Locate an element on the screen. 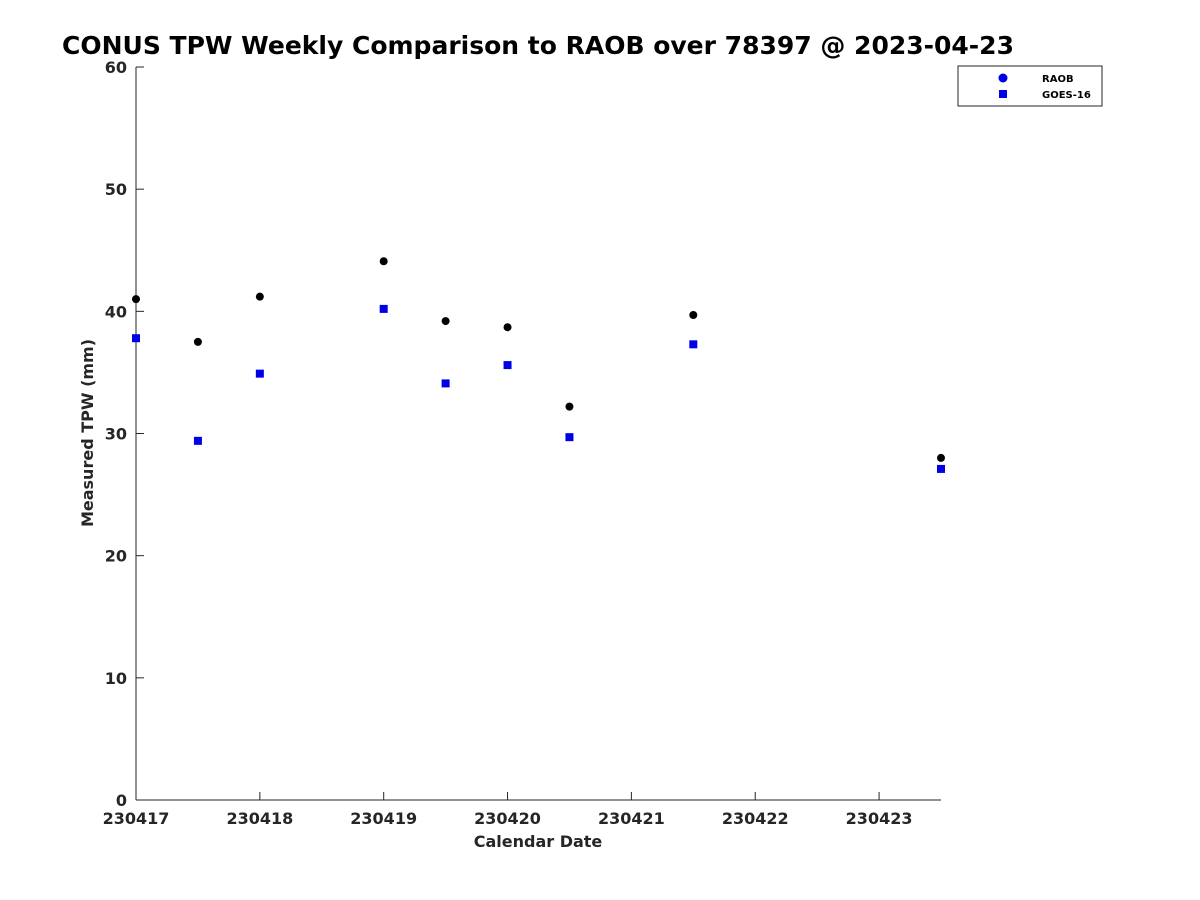  y-tick-label: 0 is located at coordinates (121, 800).